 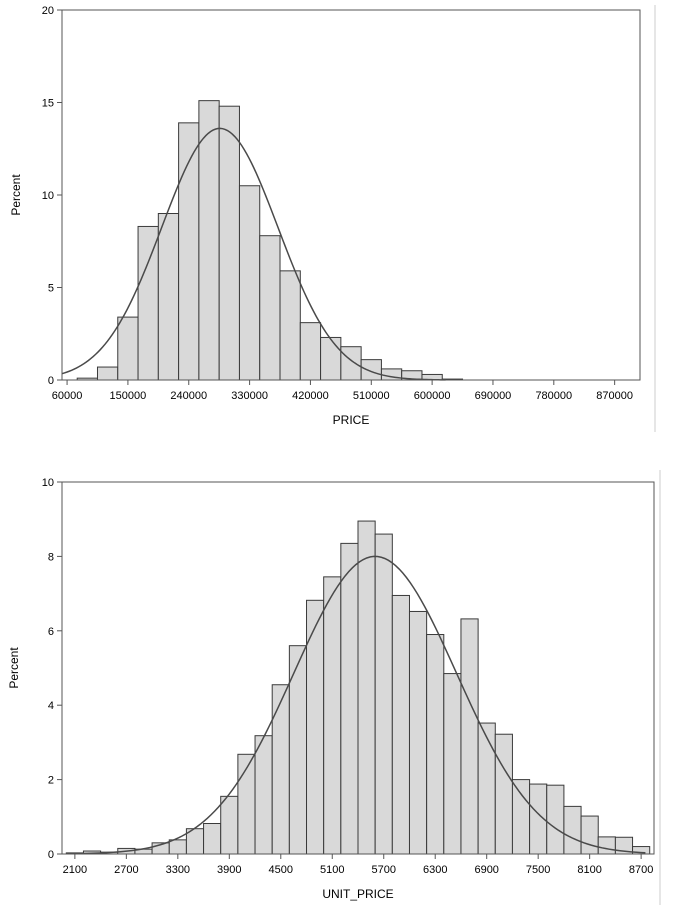 I want to click on x-tick-label-7: 6300, so click(x=435, y=870).